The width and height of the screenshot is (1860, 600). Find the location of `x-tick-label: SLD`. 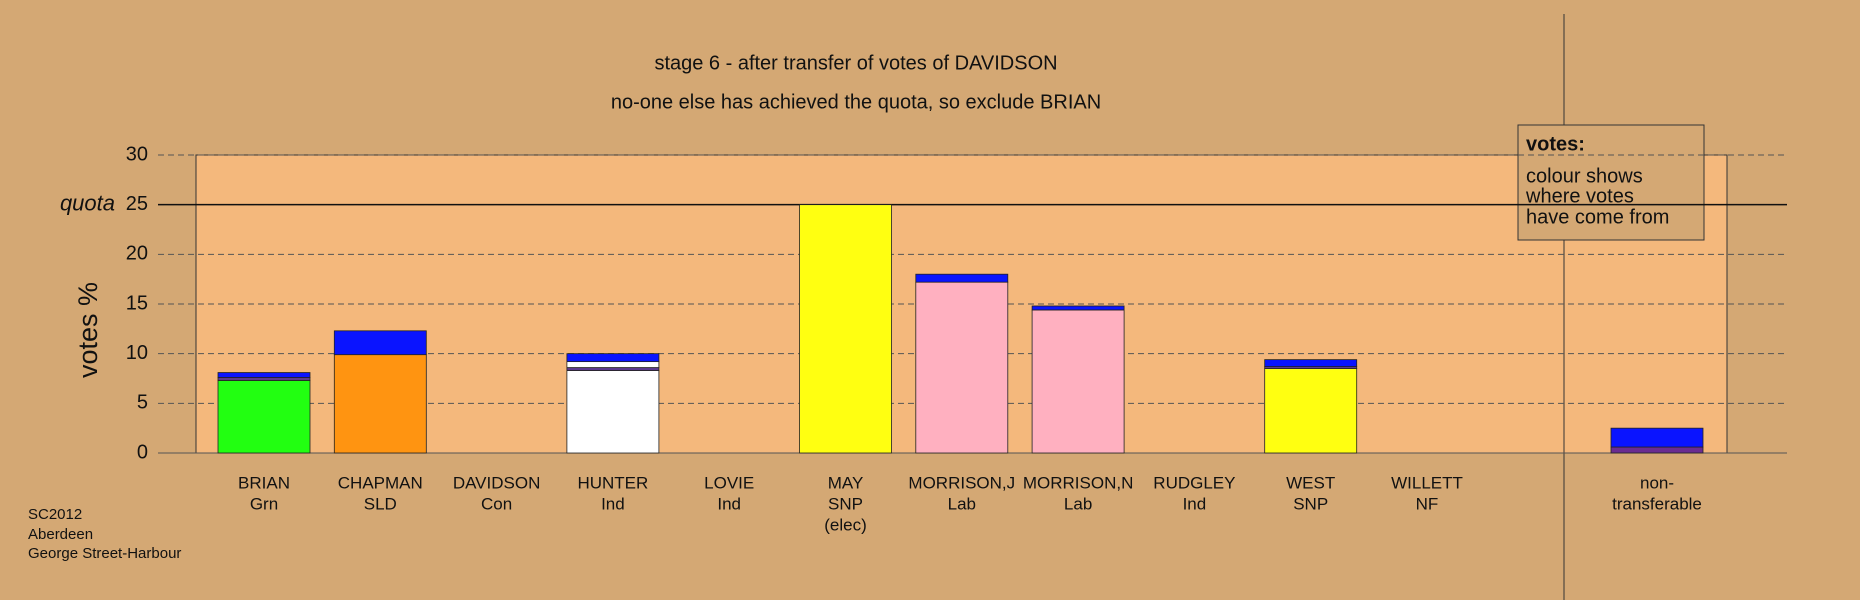

x-tick-label: SLD is located at coordinates (380, 503).